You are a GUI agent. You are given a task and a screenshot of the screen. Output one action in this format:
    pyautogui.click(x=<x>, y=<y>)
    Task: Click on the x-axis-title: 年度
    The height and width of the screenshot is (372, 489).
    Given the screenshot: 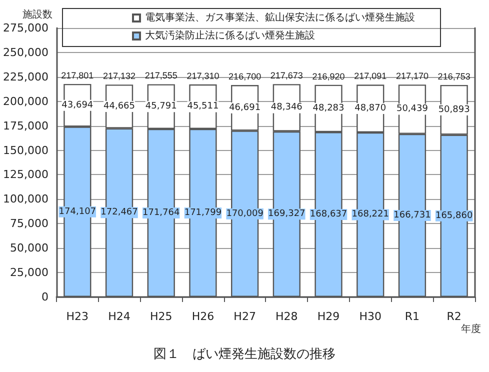 What is the action you would take?
    pyautogui.click(x=471, y=329)
    